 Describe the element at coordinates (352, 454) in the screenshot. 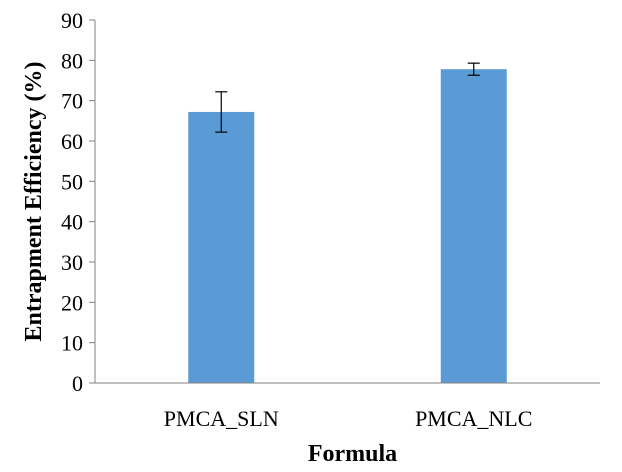

I see `x-axis-title: Formula` at that location.